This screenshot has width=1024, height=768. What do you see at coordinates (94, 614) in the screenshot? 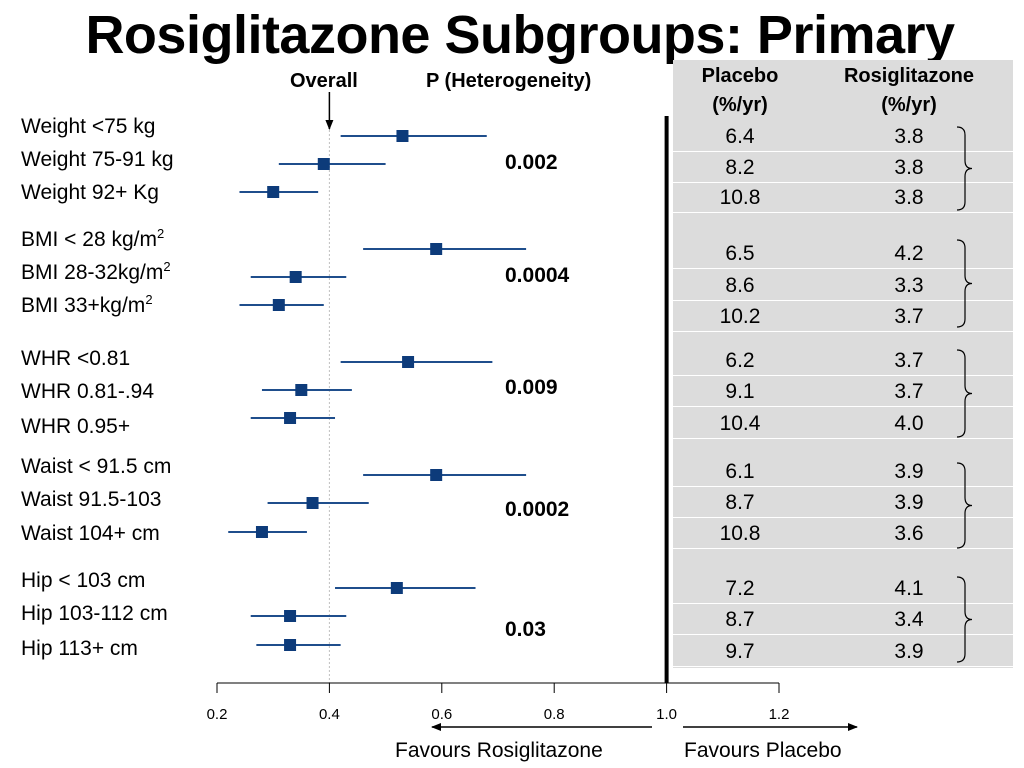
I see `subgroup-label: Hip 103-112 cm` at bounding box center [94, 614].